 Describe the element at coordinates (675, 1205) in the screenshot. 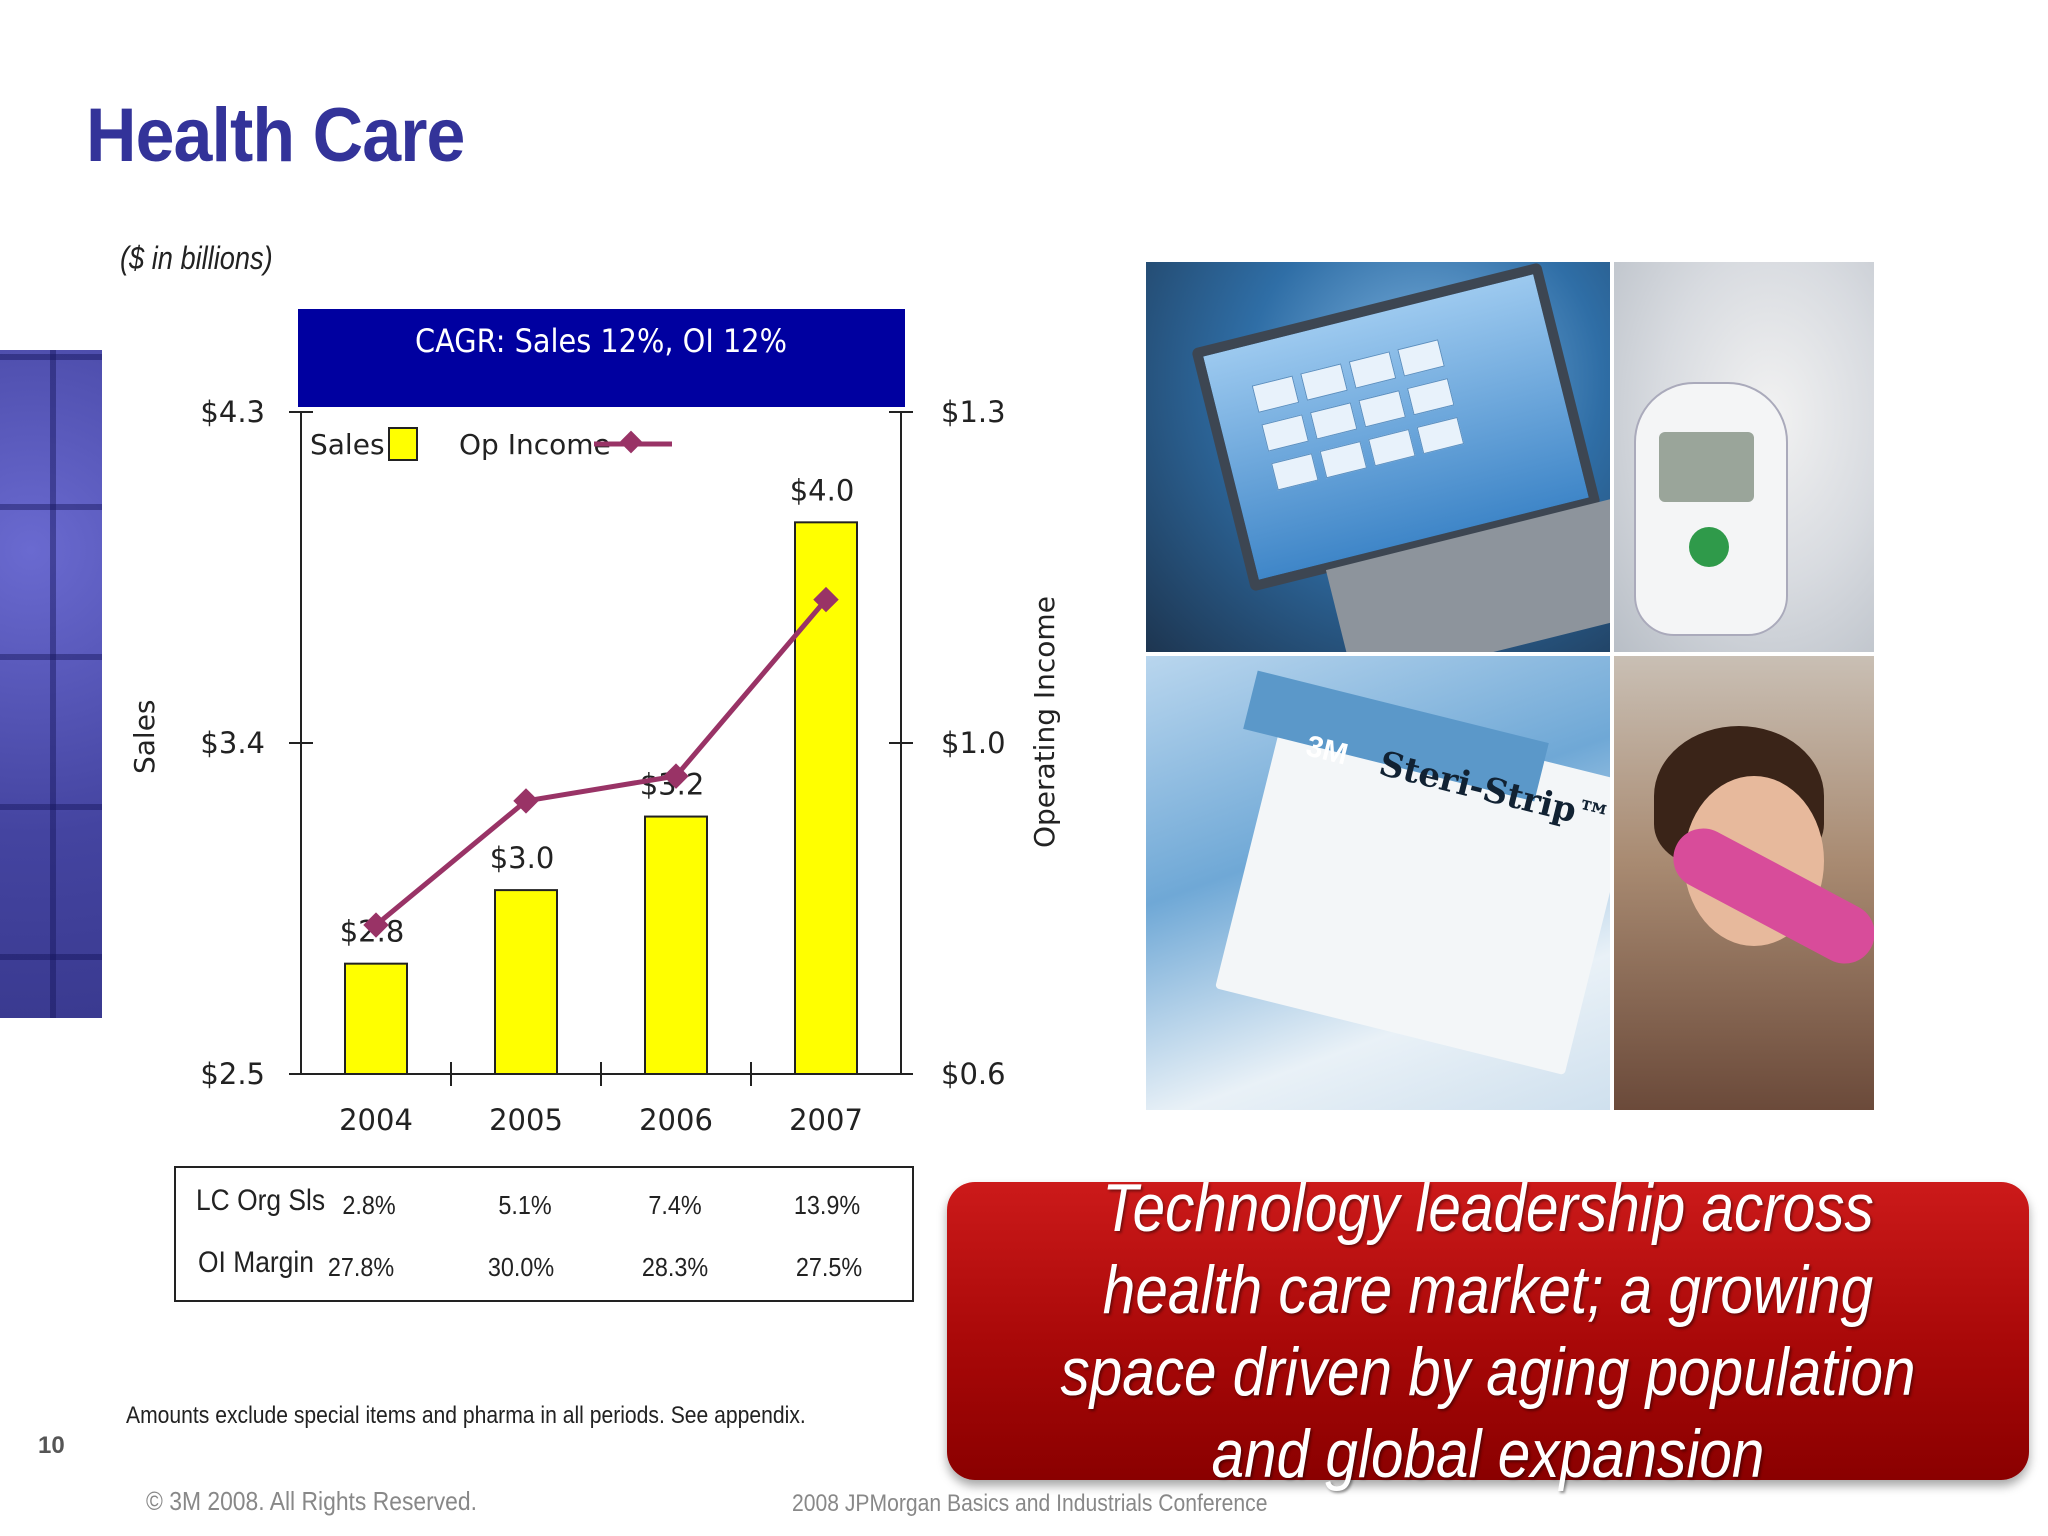

I see `table-cell: 7.4%` at that location.